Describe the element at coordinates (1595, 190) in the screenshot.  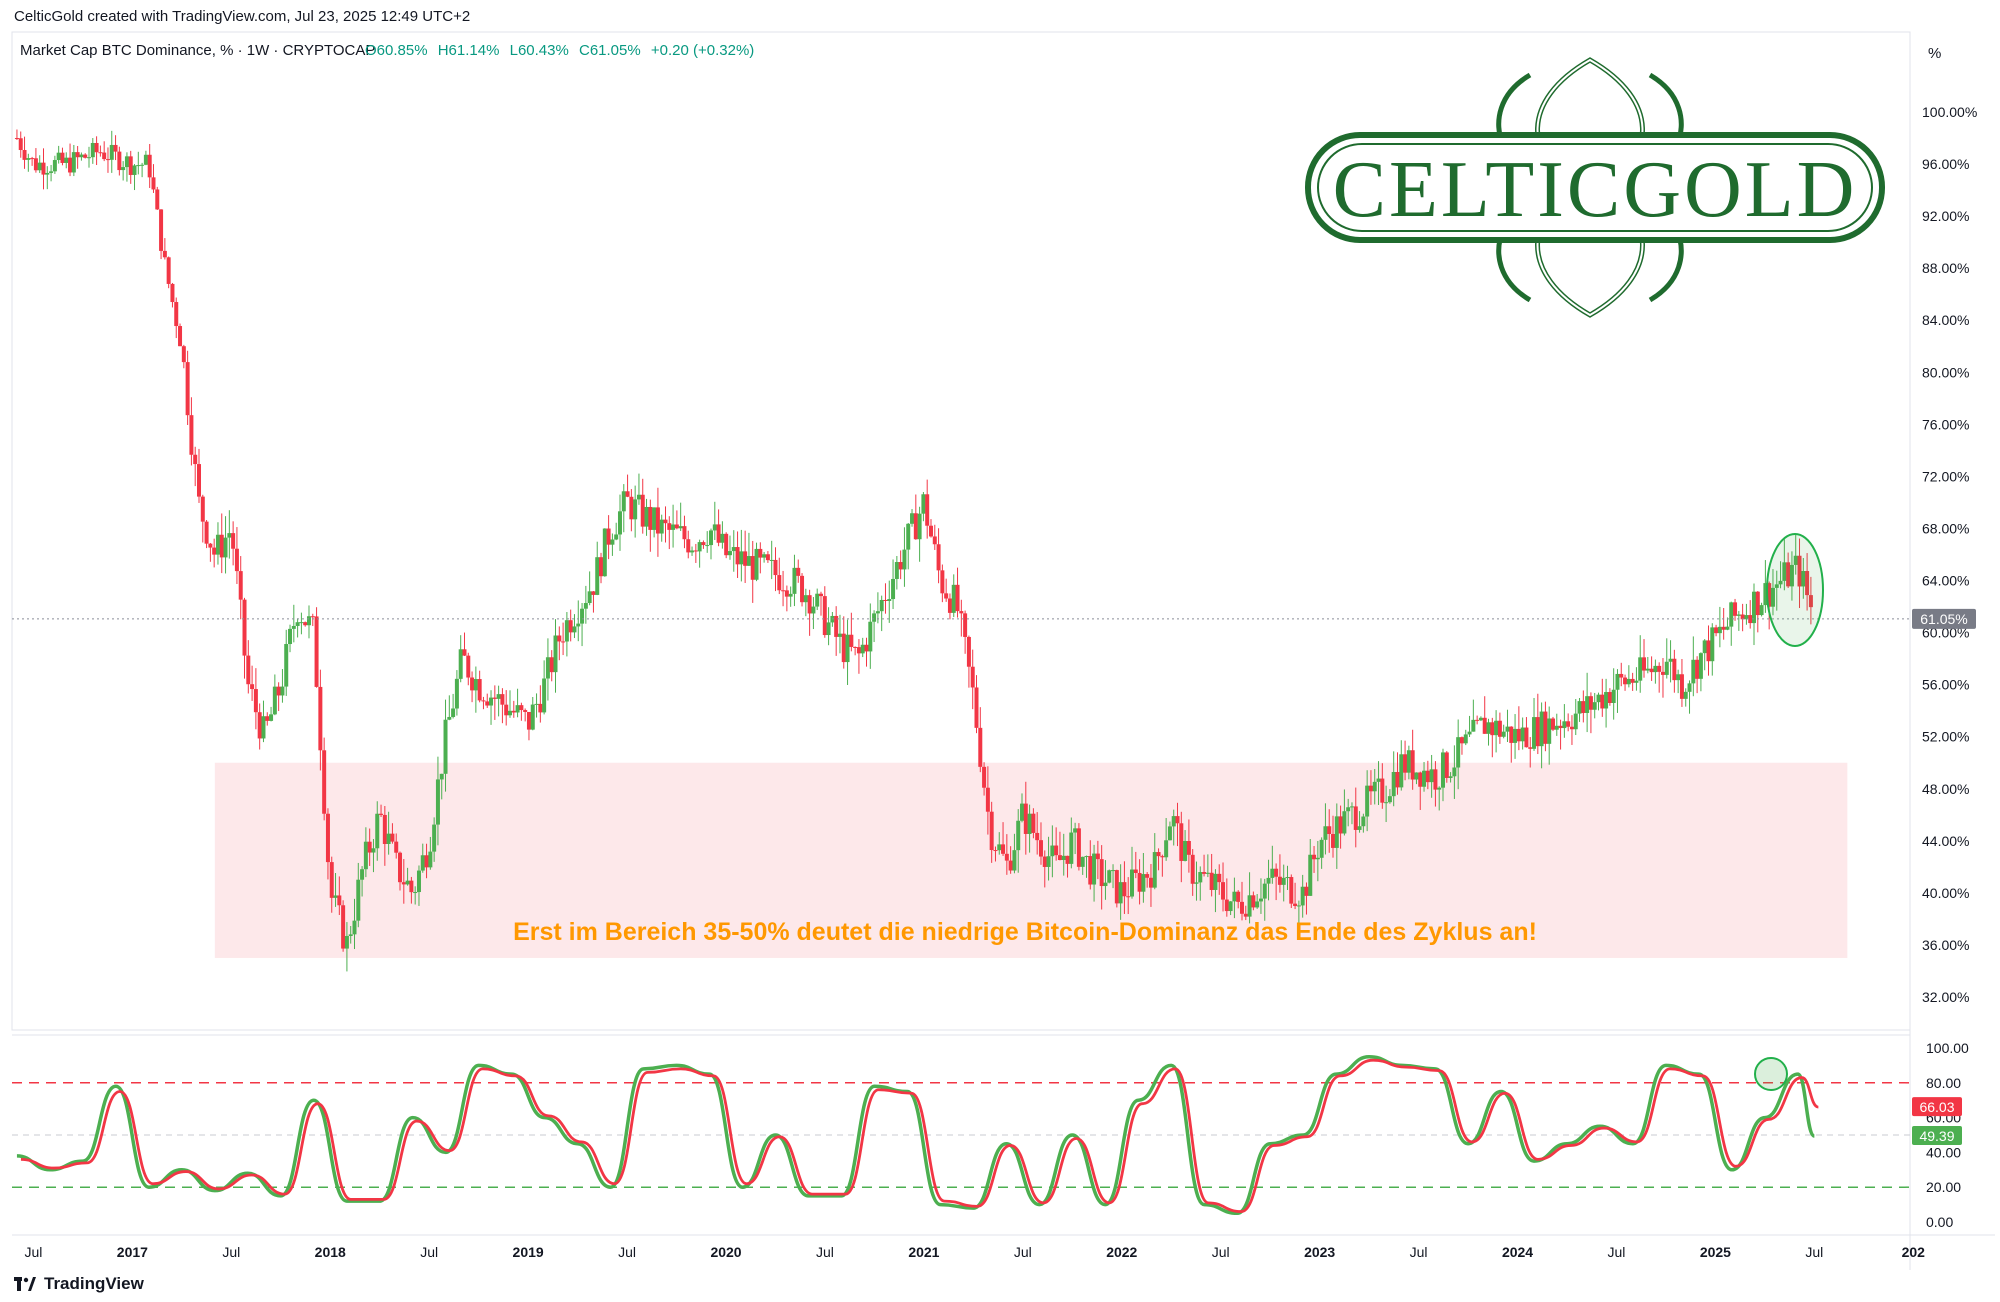
I see `logo-text: CELTICGOLD` at that location.